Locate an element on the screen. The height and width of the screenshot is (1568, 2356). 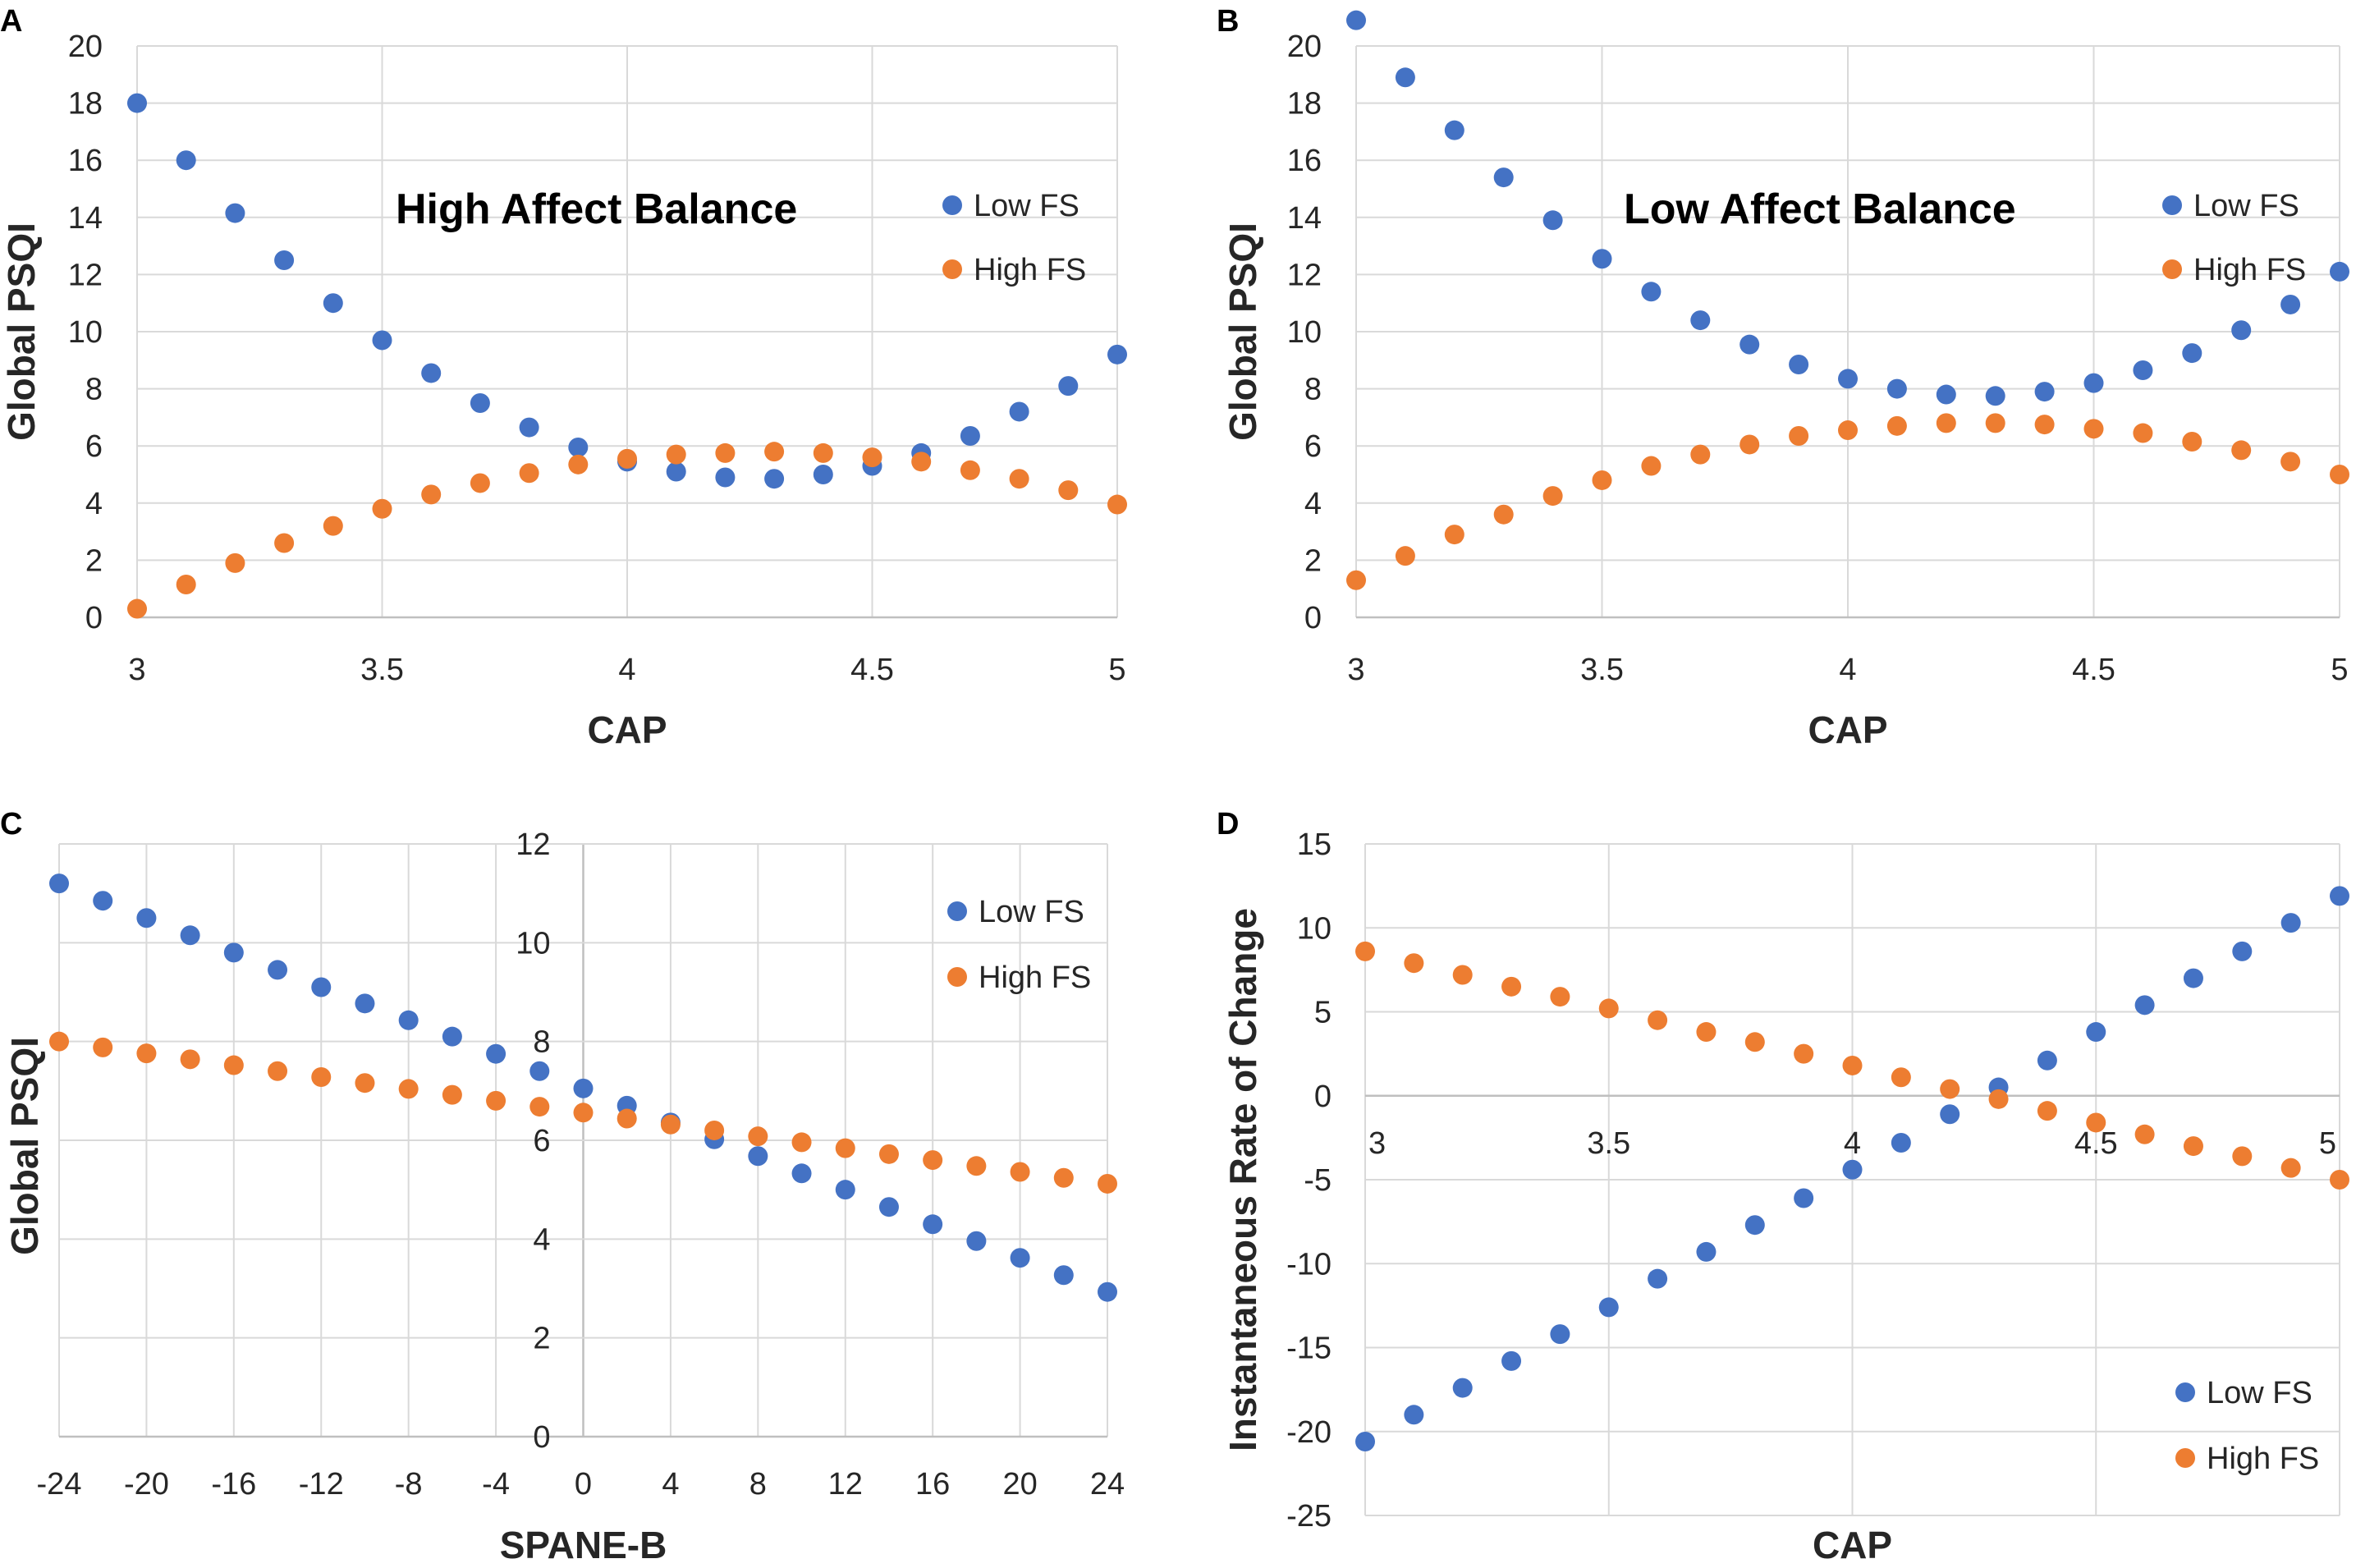
y-axis-title: Global PSQI is located at coordinates (21, 331).